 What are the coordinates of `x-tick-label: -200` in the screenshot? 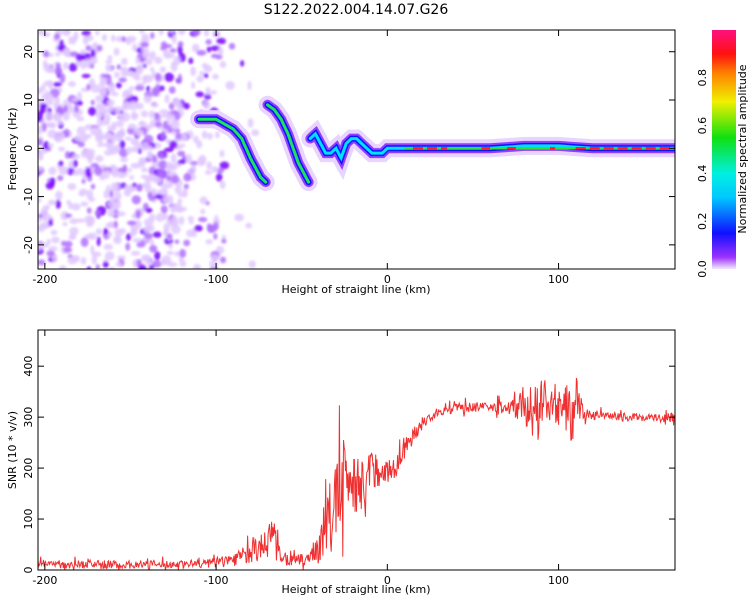 It's located at (44, 279).